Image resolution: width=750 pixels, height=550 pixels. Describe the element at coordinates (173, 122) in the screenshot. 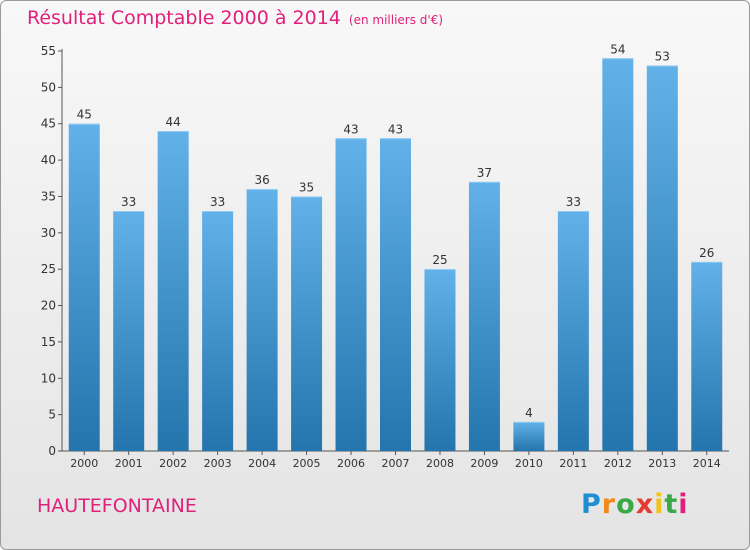

I see `data-label: 44` at that location.